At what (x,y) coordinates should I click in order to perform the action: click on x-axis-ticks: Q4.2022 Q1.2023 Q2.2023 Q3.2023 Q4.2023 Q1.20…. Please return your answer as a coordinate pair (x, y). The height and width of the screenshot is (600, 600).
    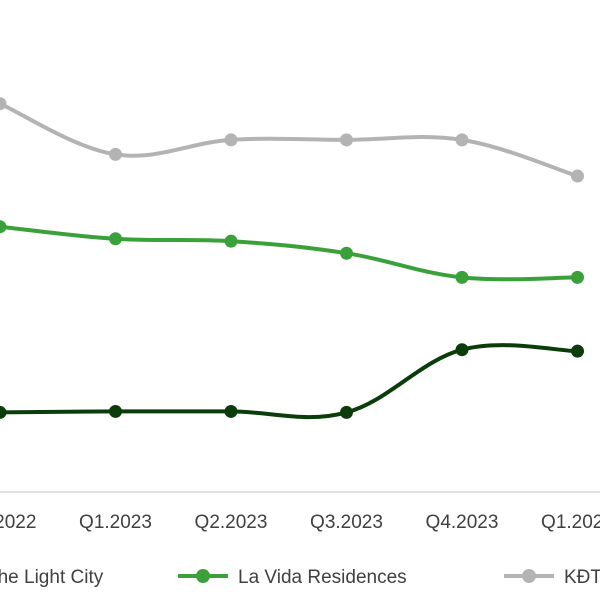
    Looking at the image, I should click on (300, 522).